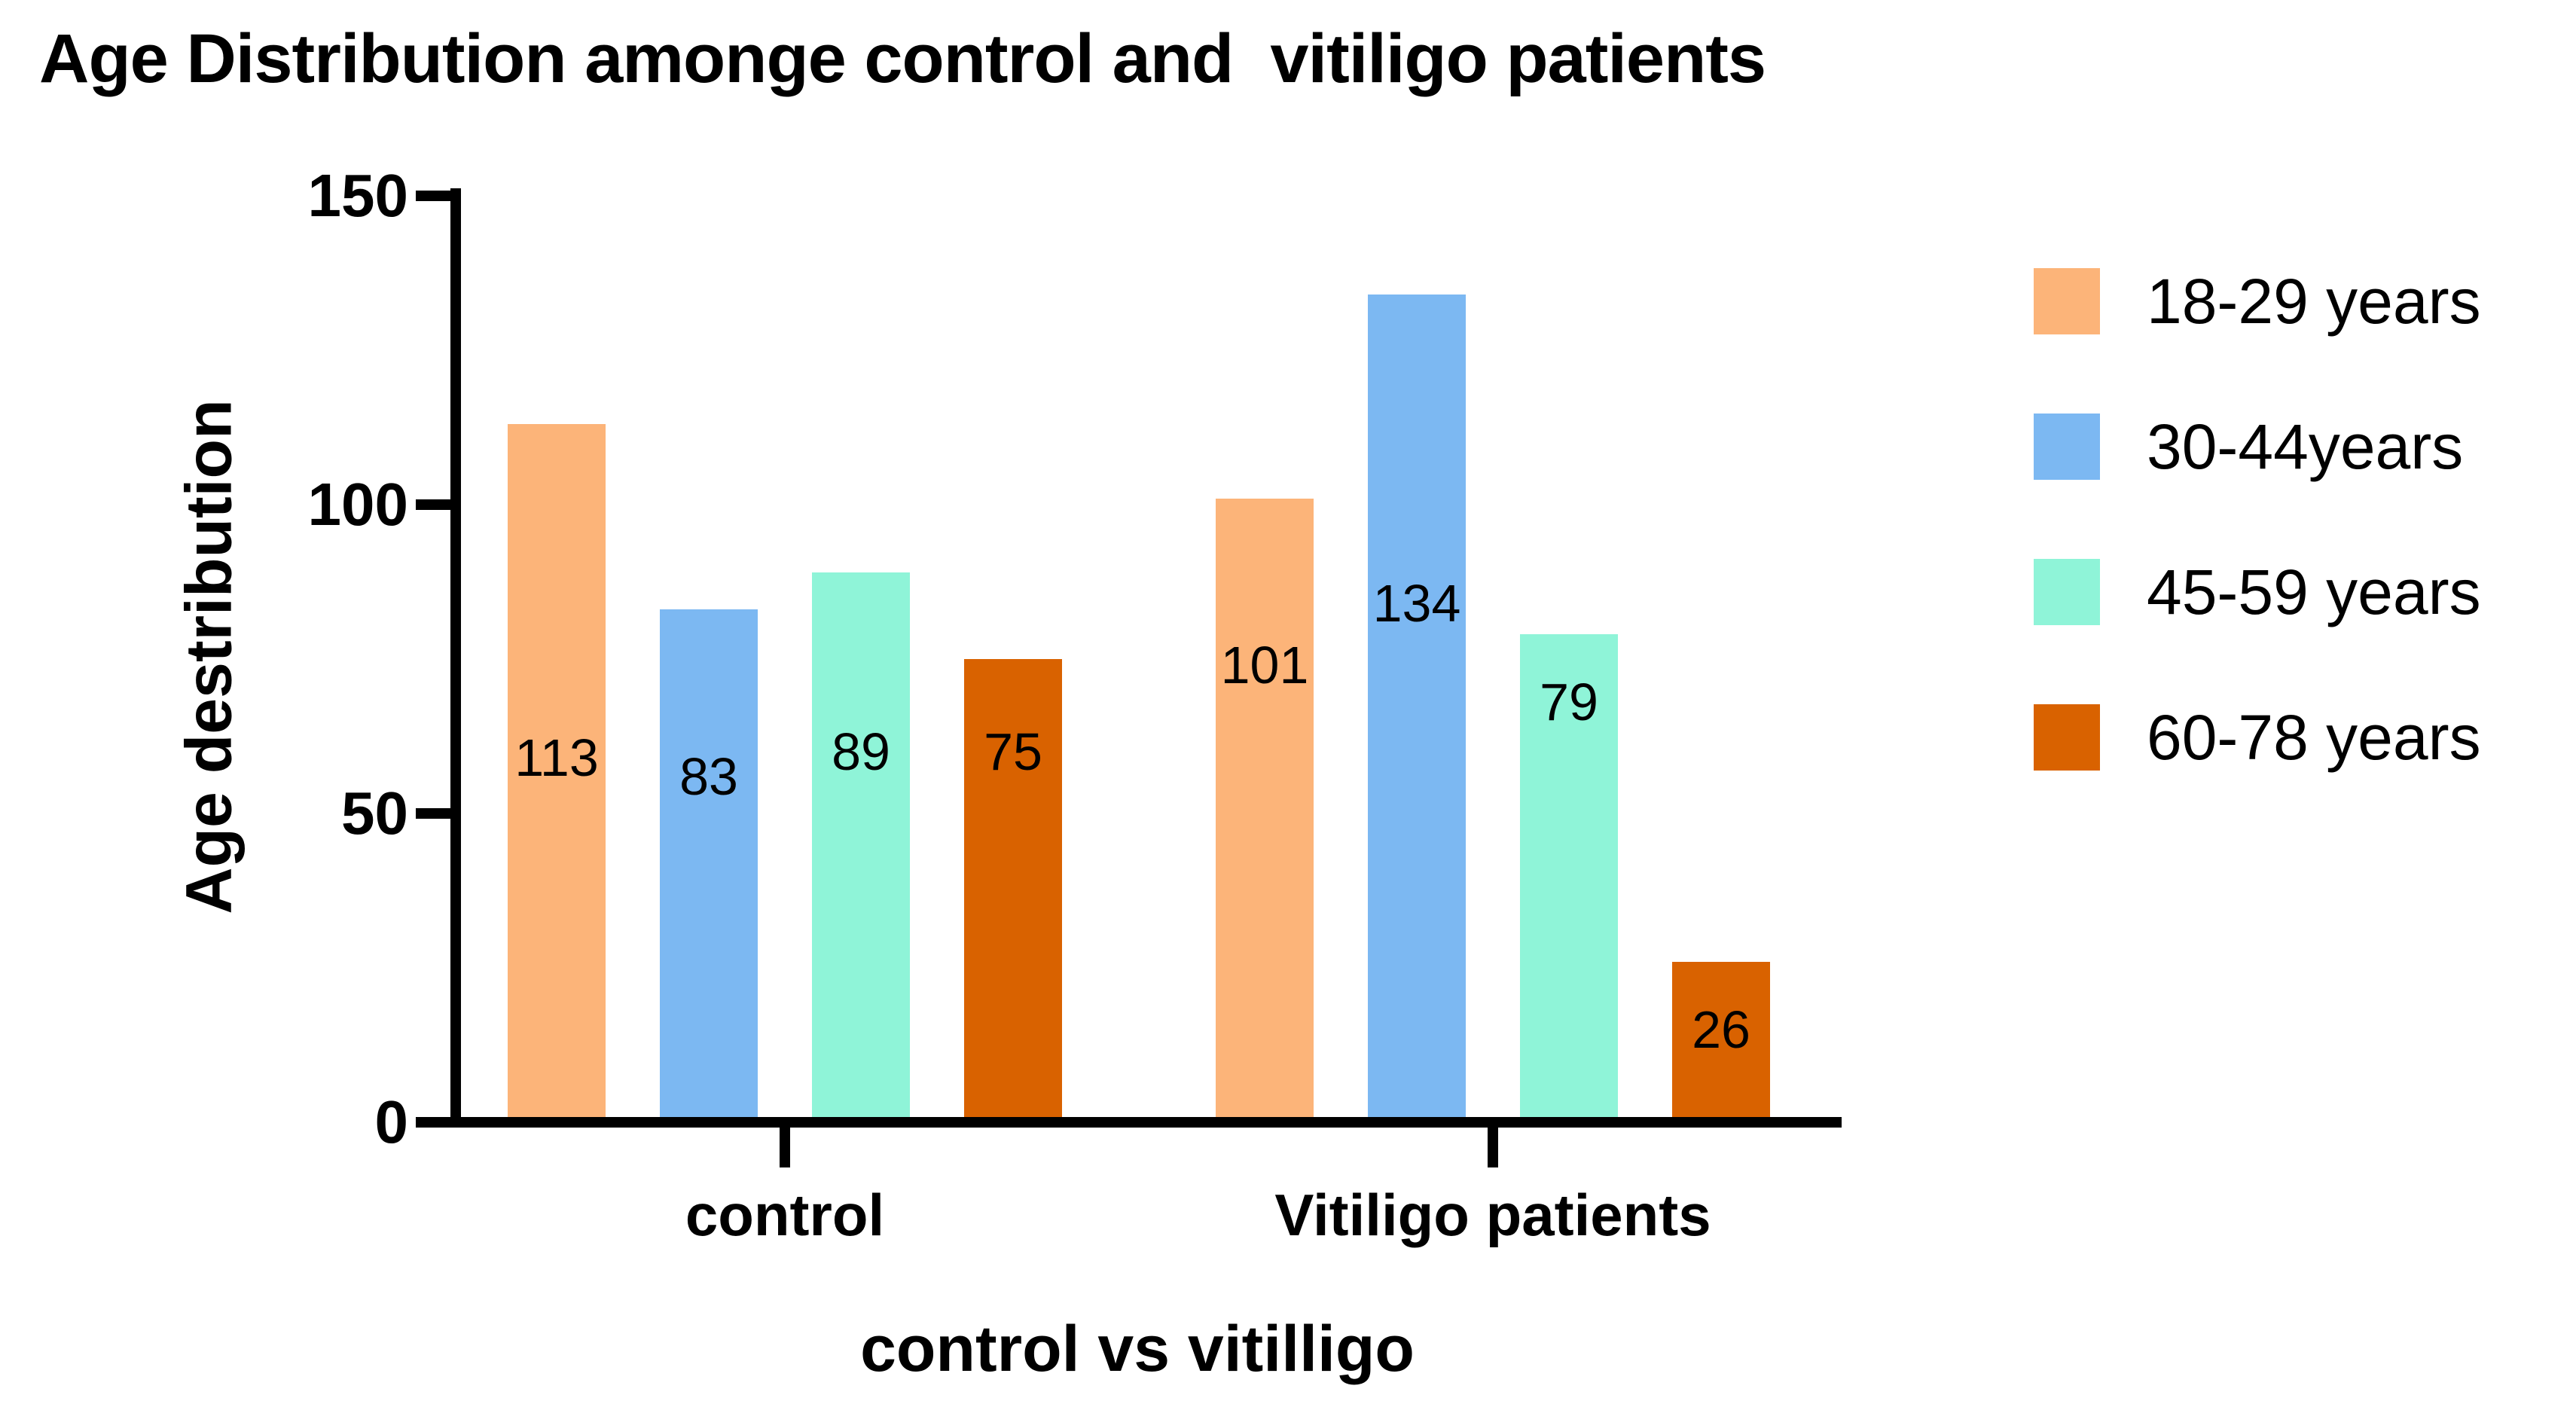 This screenshot has height=1407, width=2576. I want to click on bar-value-label: 79, so click(1569, 703).